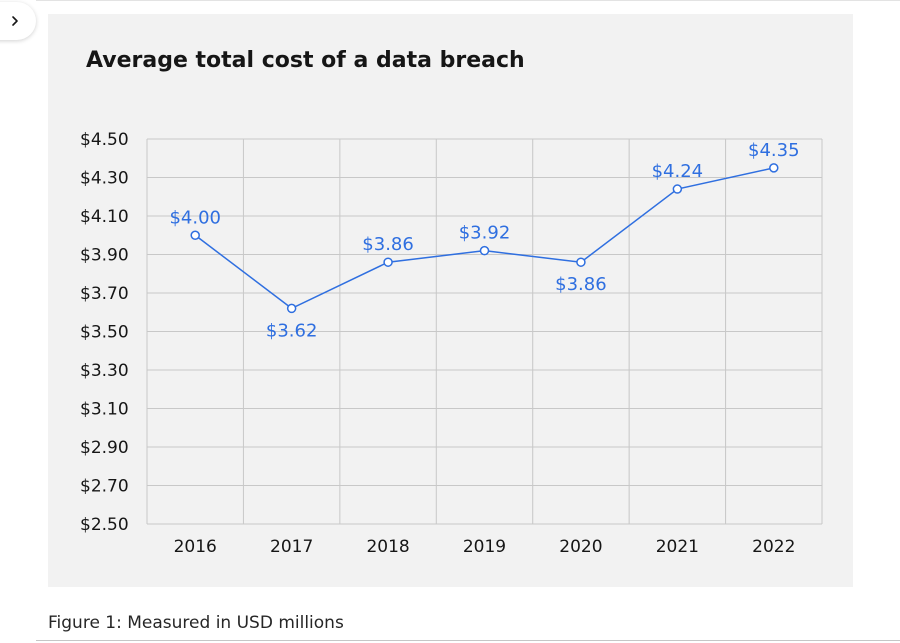 The image size is (900, 643). Describe the element at coordinates (484, 547) in the screenshot. I see `x-tick-label: 2019` at that location.